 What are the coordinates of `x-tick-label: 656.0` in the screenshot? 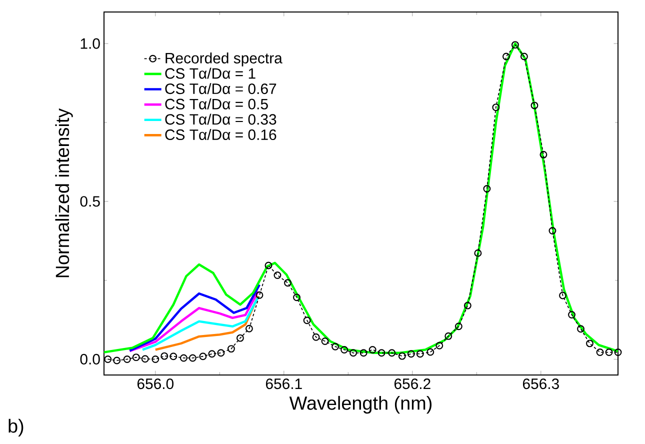 It's located at (155, 384).